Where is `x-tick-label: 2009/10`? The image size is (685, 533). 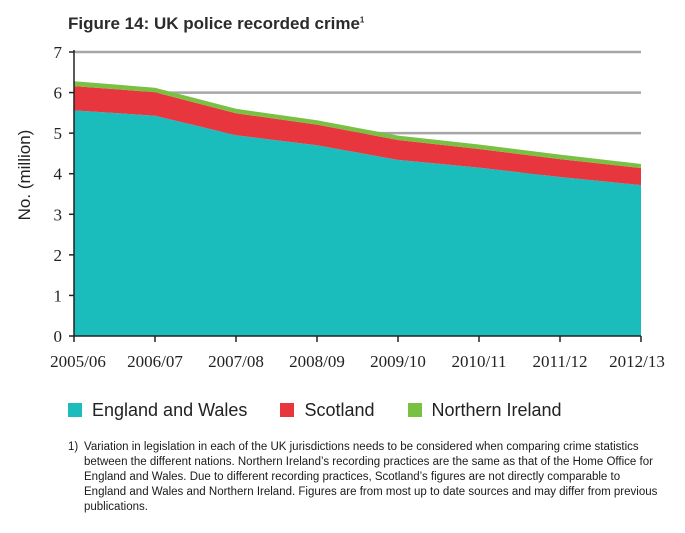 x-tick-label: 2009/10 is located at coordinates (398, 361).